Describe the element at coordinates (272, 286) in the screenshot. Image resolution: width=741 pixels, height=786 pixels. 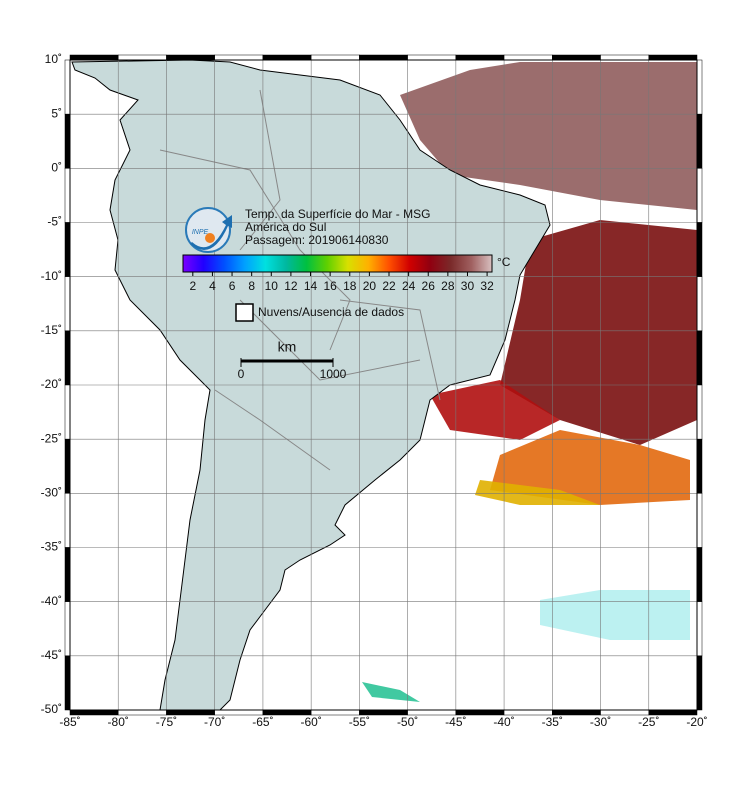
I see `colorbar-tick-label: 10` at that location.